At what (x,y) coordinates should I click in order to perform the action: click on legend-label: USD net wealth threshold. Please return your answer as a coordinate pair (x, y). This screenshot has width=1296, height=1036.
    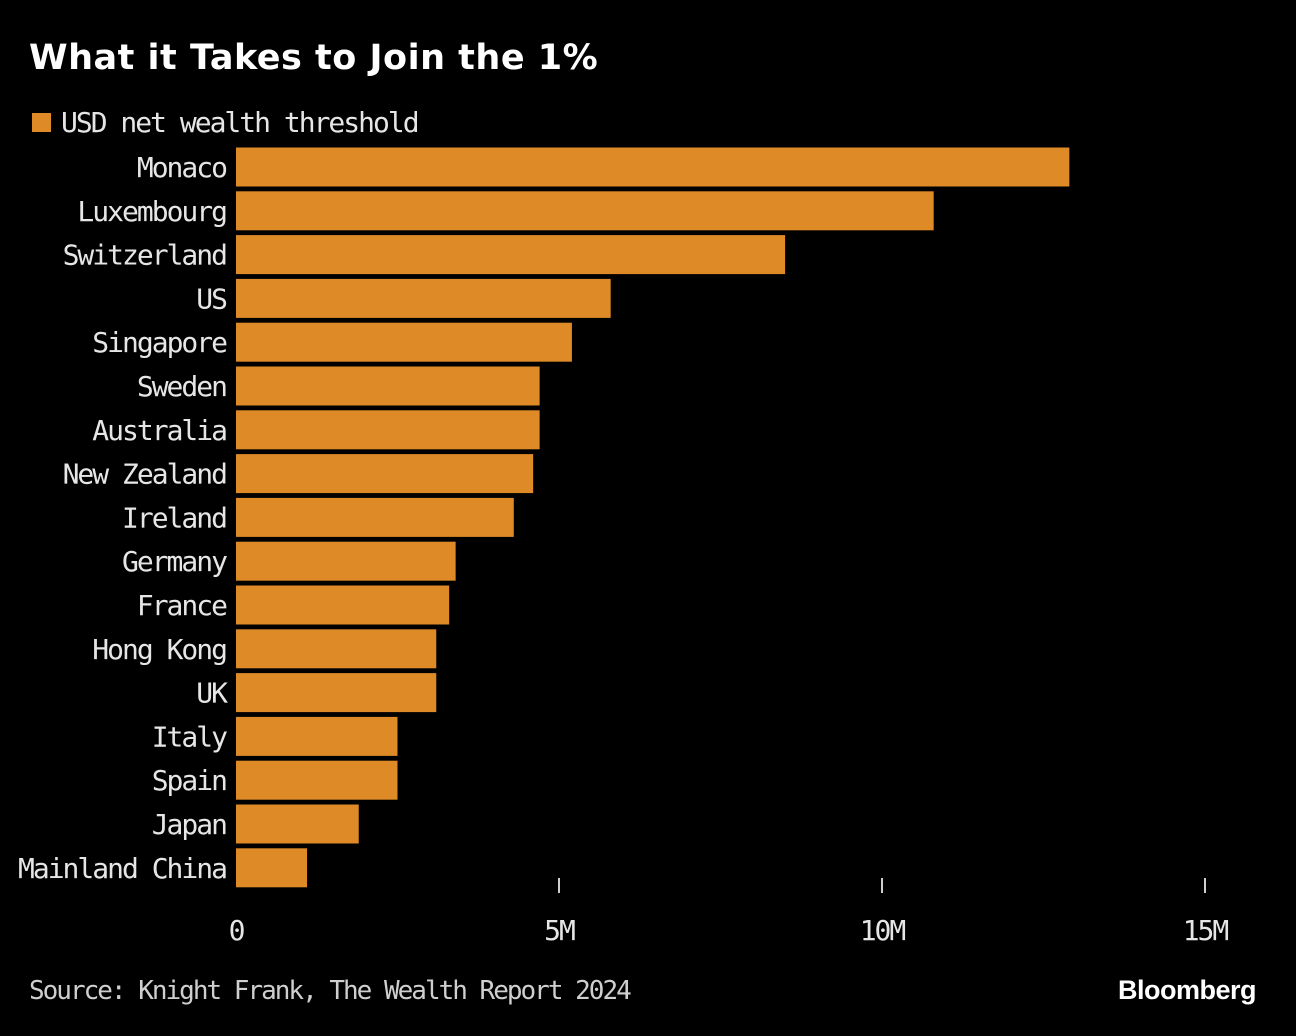
    Looking at the image, I should click on (240, 122).